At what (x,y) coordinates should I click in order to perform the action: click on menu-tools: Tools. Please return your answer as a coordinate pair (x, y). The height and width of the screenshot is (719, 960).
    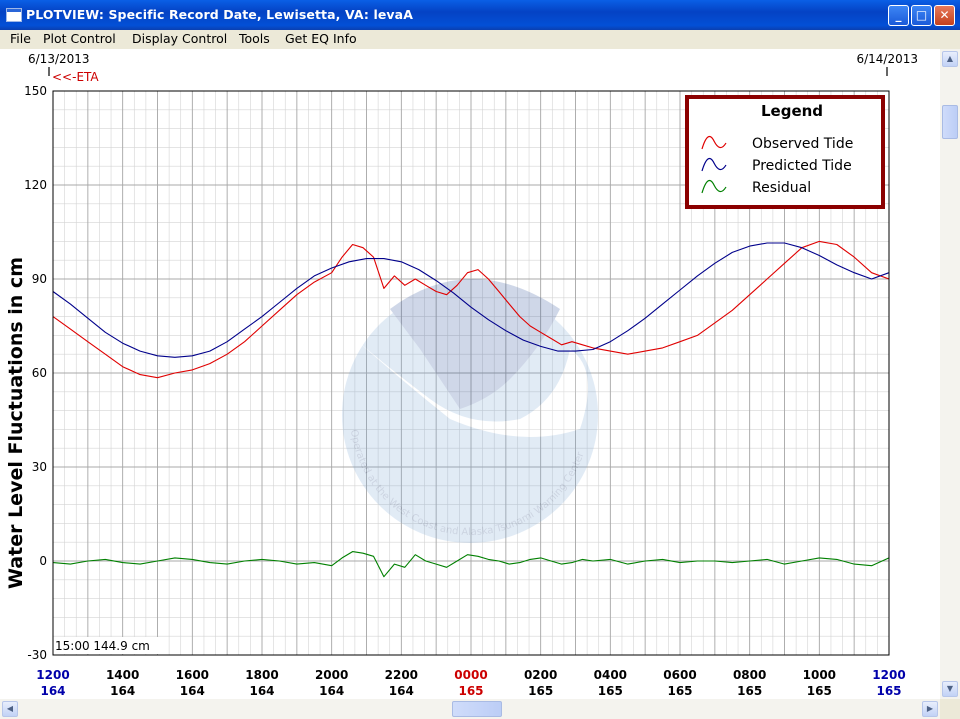
    Looking at the image, I should click on (254, 38).